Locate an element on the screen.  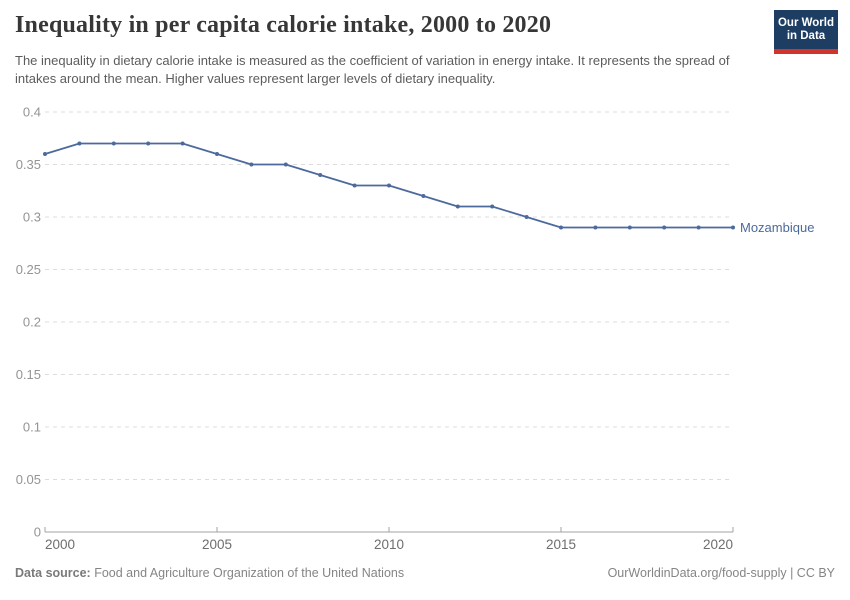
y-tick-label: 0.2 is located at coordinates (32, 322).